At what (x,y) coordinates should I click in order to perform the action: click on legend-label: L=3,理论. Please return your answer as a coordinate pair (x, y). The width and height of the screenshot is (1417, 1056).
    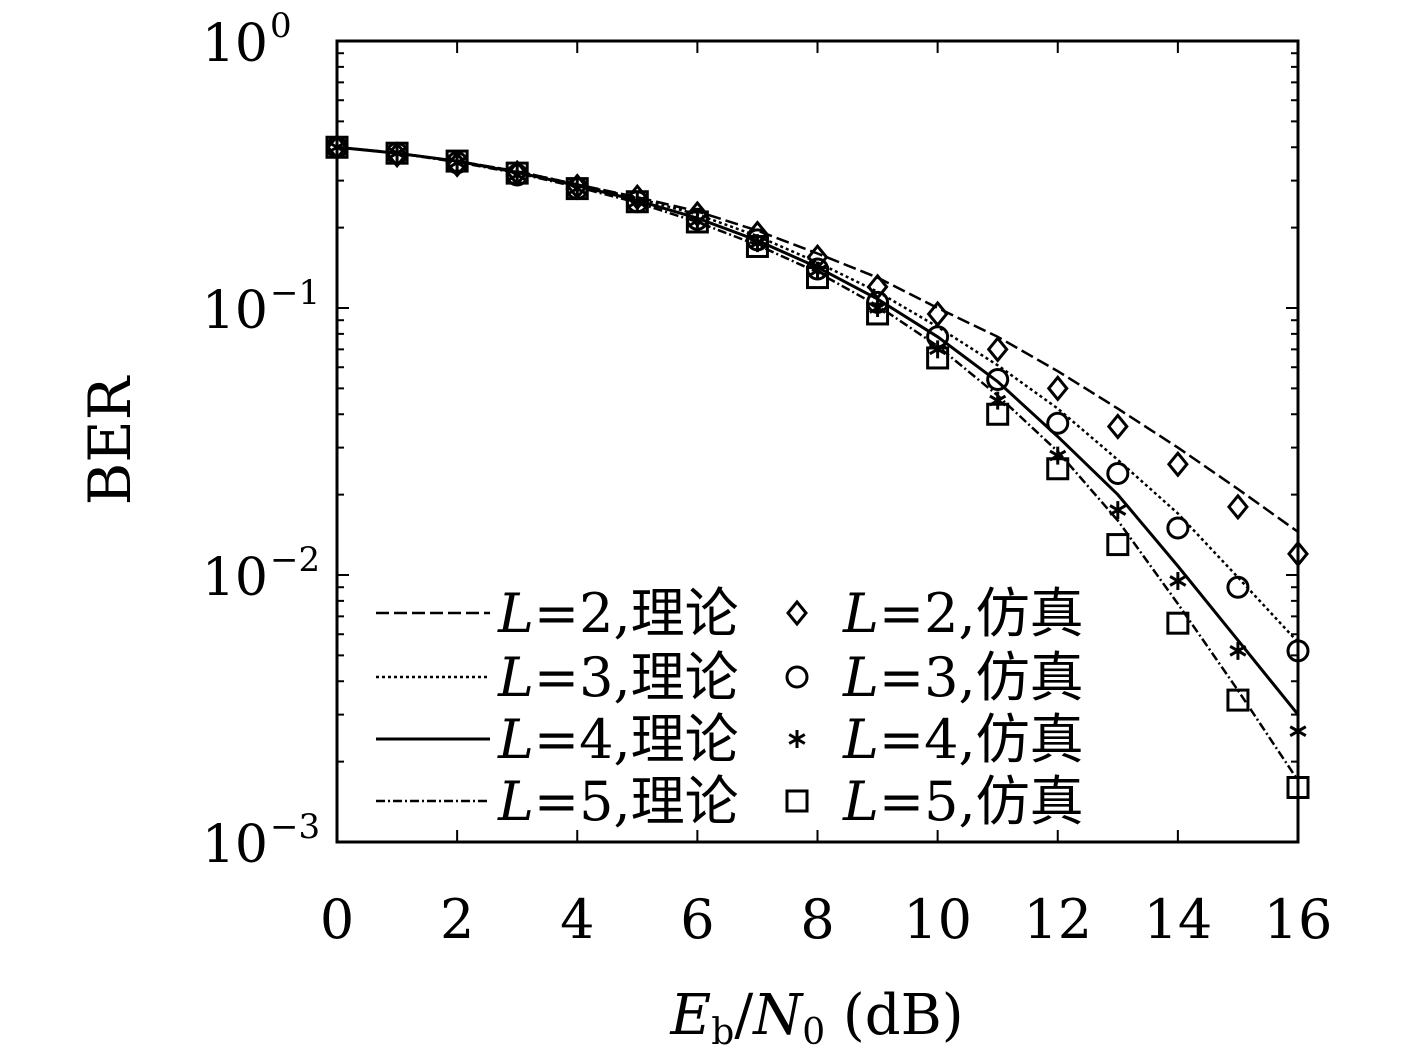
    Looking at the image, I should click on (618, 677).